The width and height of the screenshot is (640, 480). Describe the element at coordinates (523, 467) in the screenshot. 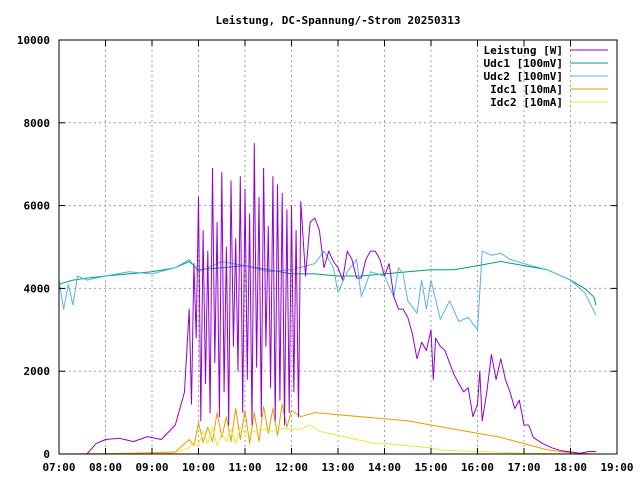

I see `x-tick-label: 17:00` at that location.